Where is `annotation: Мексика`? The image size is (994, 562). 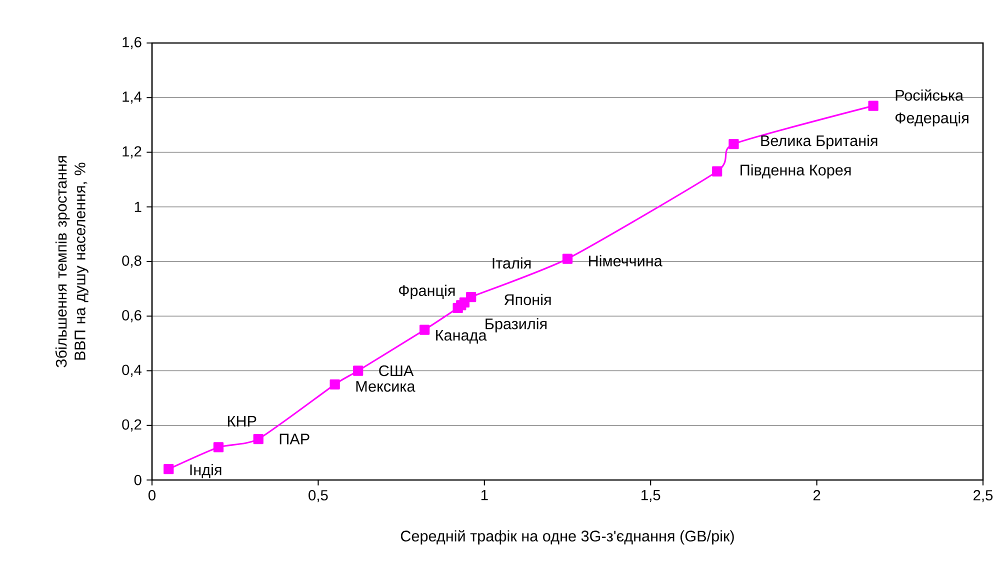
annotation: Мексика is located at coordinates (386, 386).